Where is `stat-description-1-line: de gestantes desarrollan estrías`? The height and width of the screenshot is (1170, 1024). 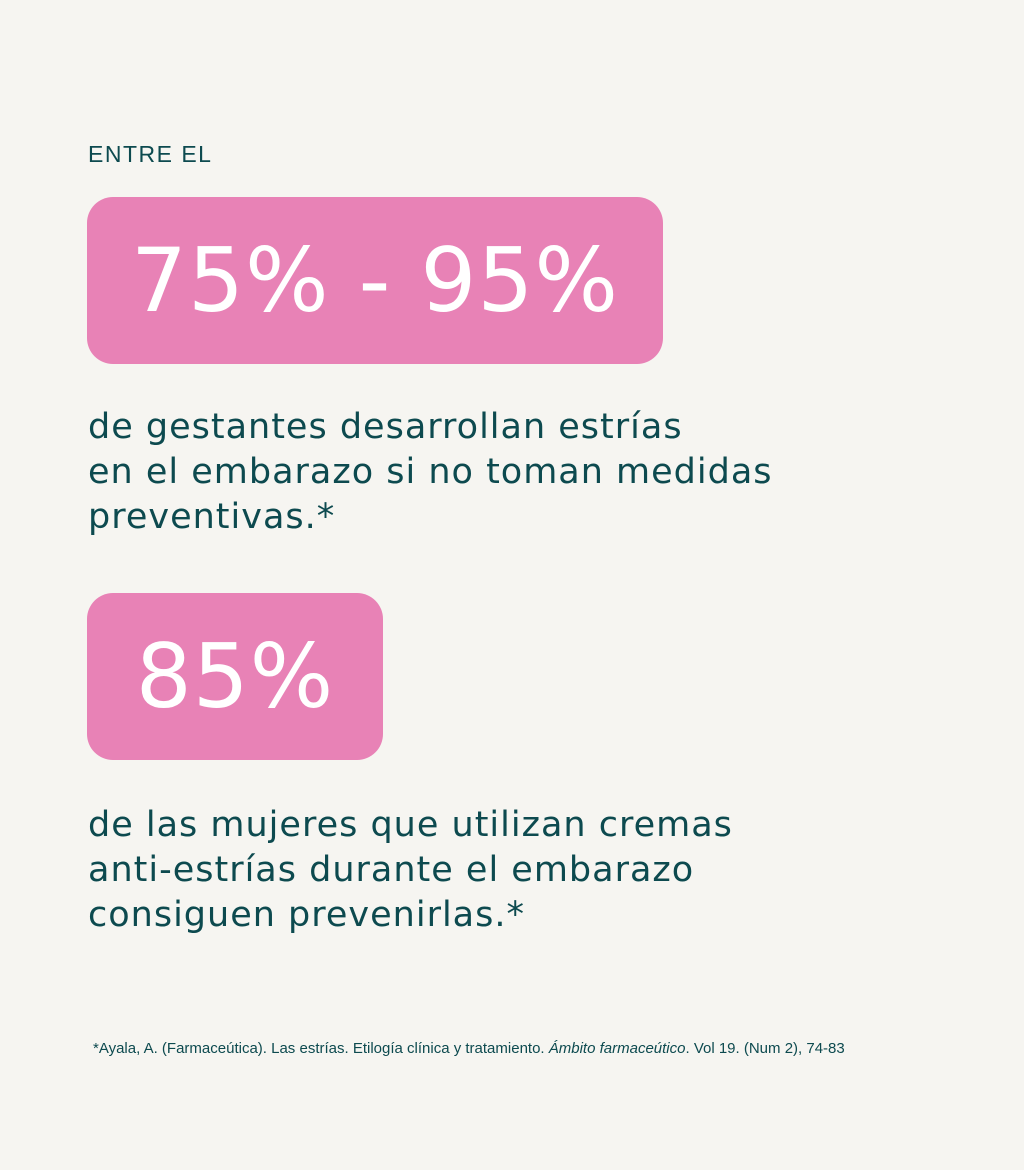 stat-description-1-line: de gestantes desarrollan estrías is located at coordinates (385, 427).